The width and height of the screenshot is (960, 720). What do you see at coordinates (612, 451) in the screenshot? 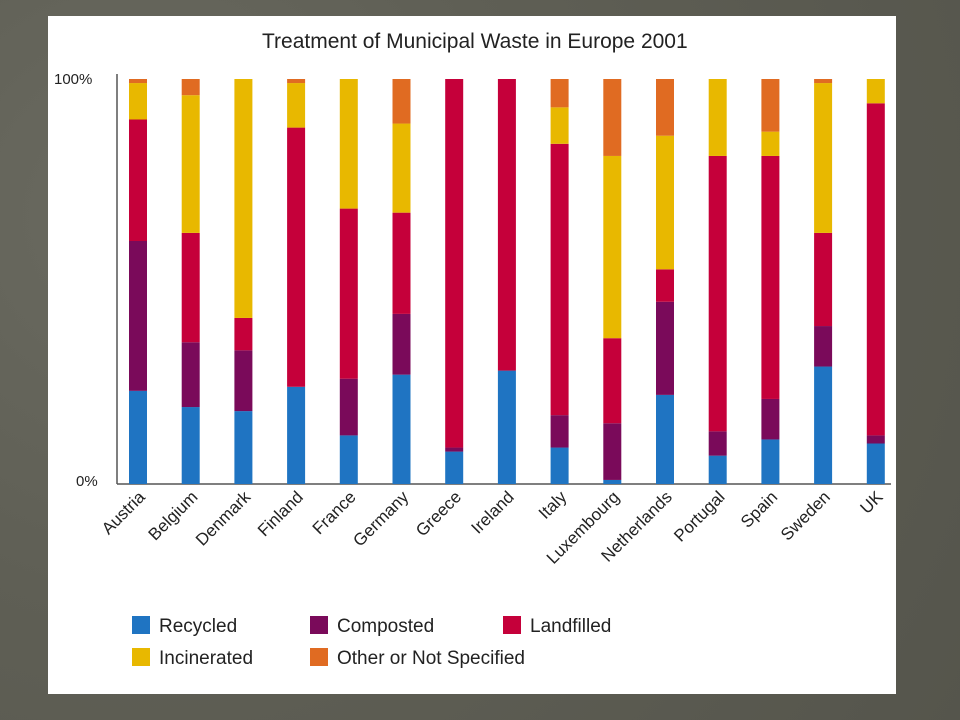
I see `bar-segment-luxembourg-composted` at bounding box center [612, 451].